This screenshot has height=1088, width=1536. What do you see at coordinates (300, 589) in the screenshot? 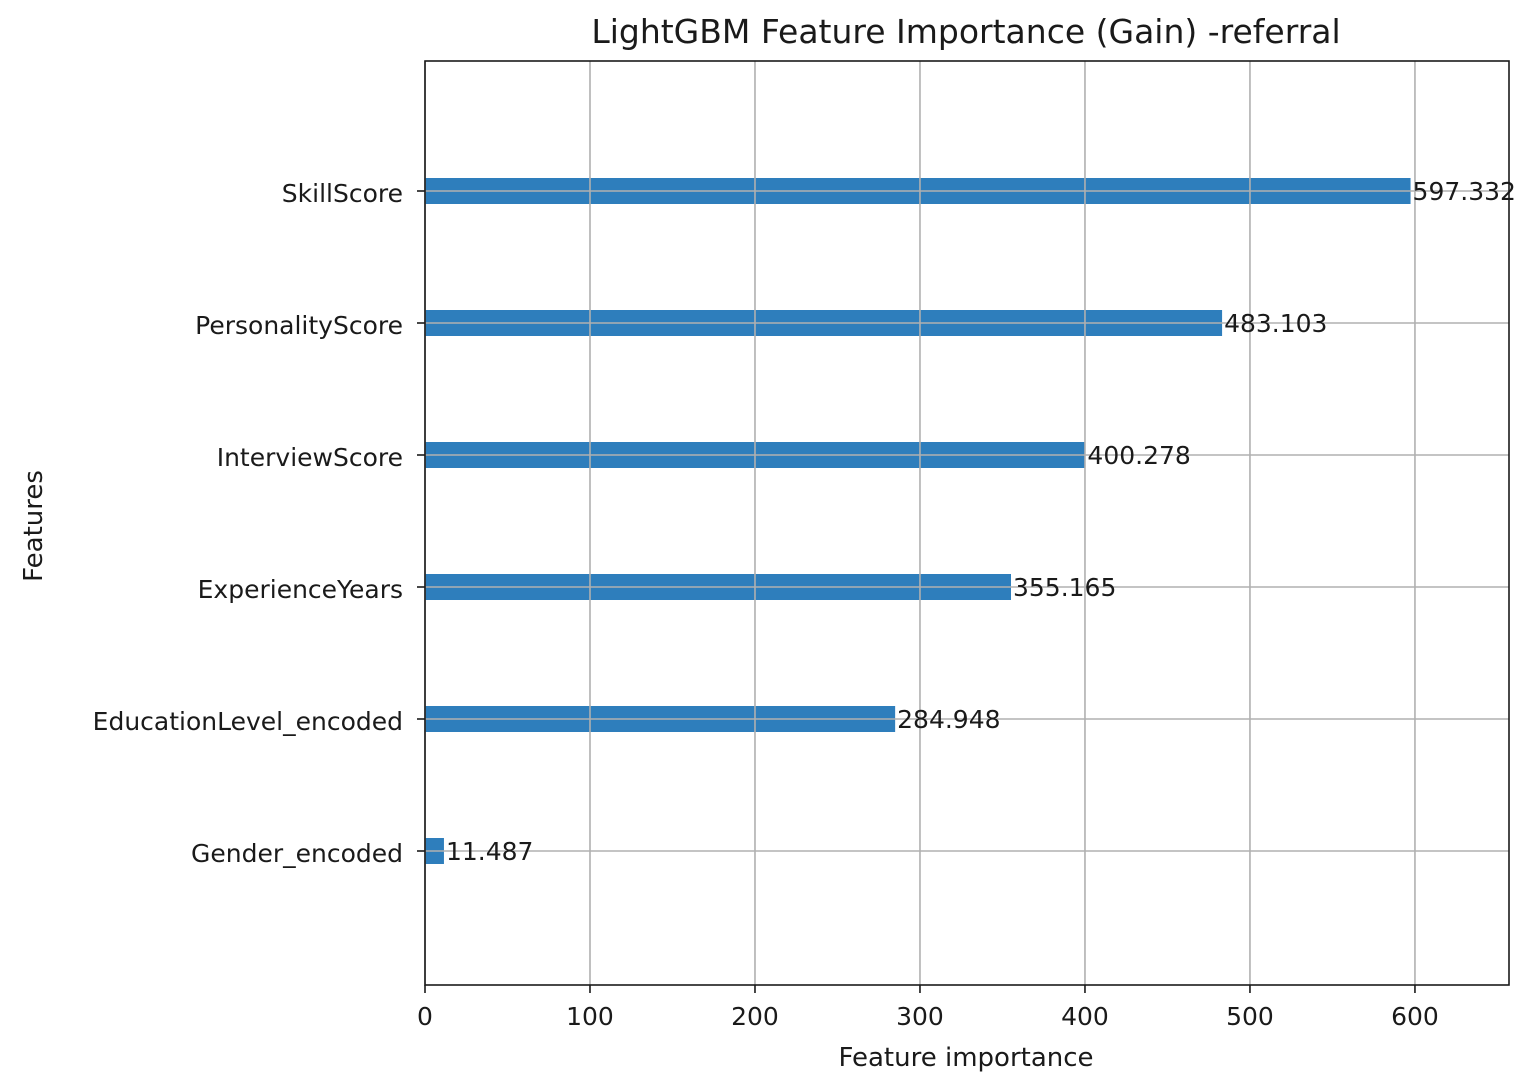
I see `y-tick-label: ExperienceYears` at bounding box center [300, 589].